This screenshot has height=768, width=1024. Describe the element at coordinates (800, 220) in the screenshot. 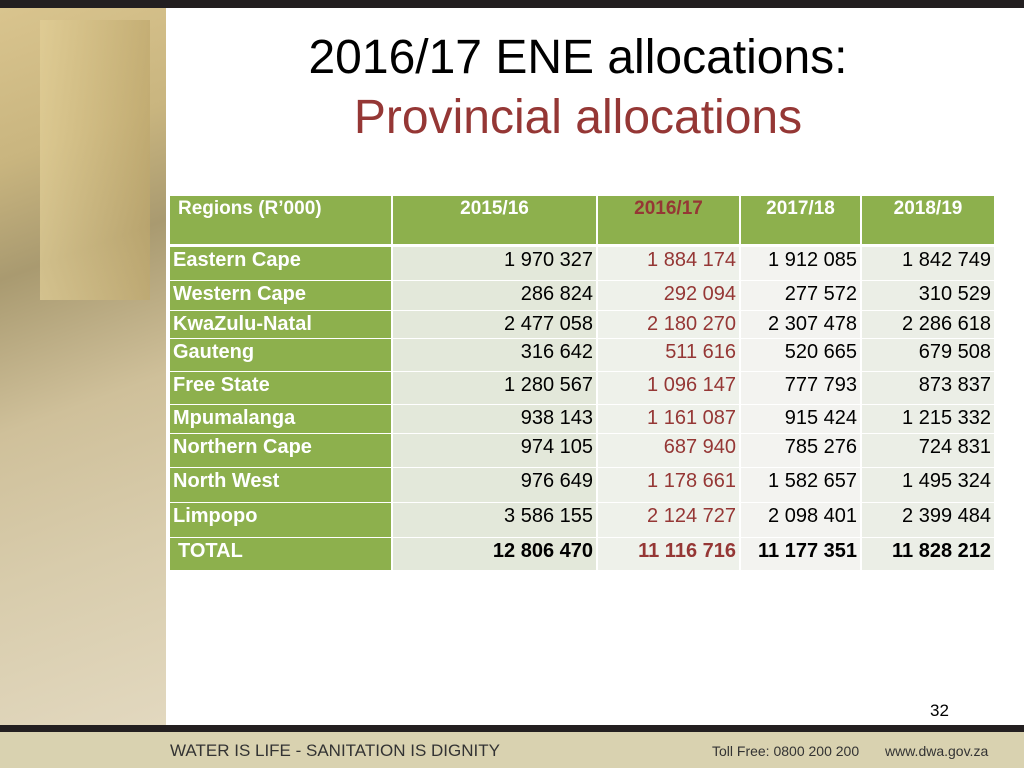

I see `column-header: 2017/18` at that location.